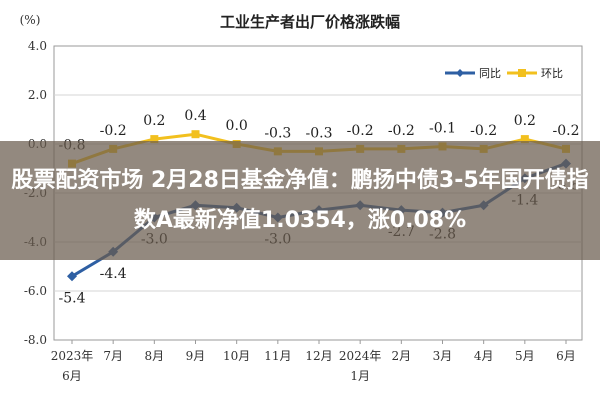  Describe the element at coordinates (552, 73) in the screenshot. I see `legend-label: 环比` at that location.